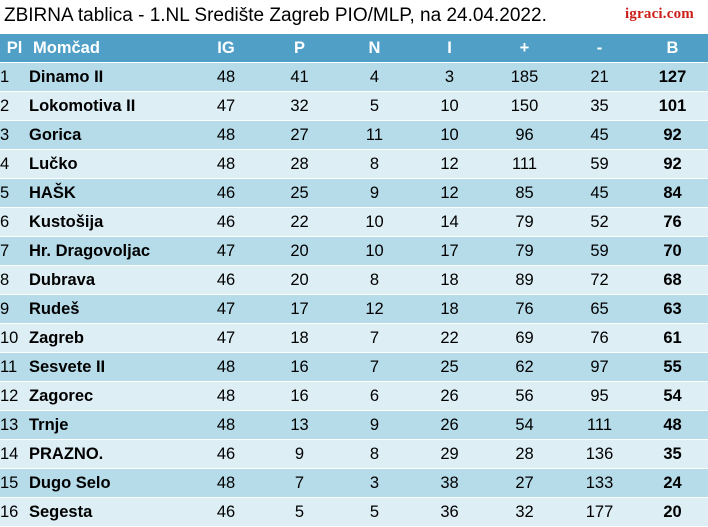 The width and height of the screenshot is (708, 527). I want to click on cell-points: 24, so click(672, 483).